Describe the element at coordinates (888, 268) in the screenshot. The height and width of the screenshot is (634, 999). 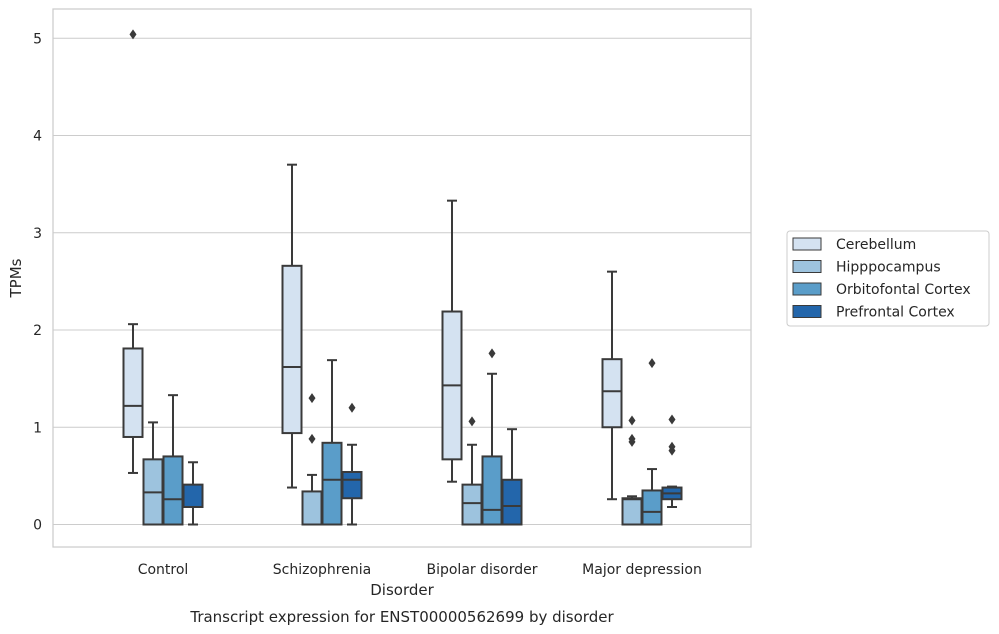
I see `legend-label: Hipppocampus` at that location.